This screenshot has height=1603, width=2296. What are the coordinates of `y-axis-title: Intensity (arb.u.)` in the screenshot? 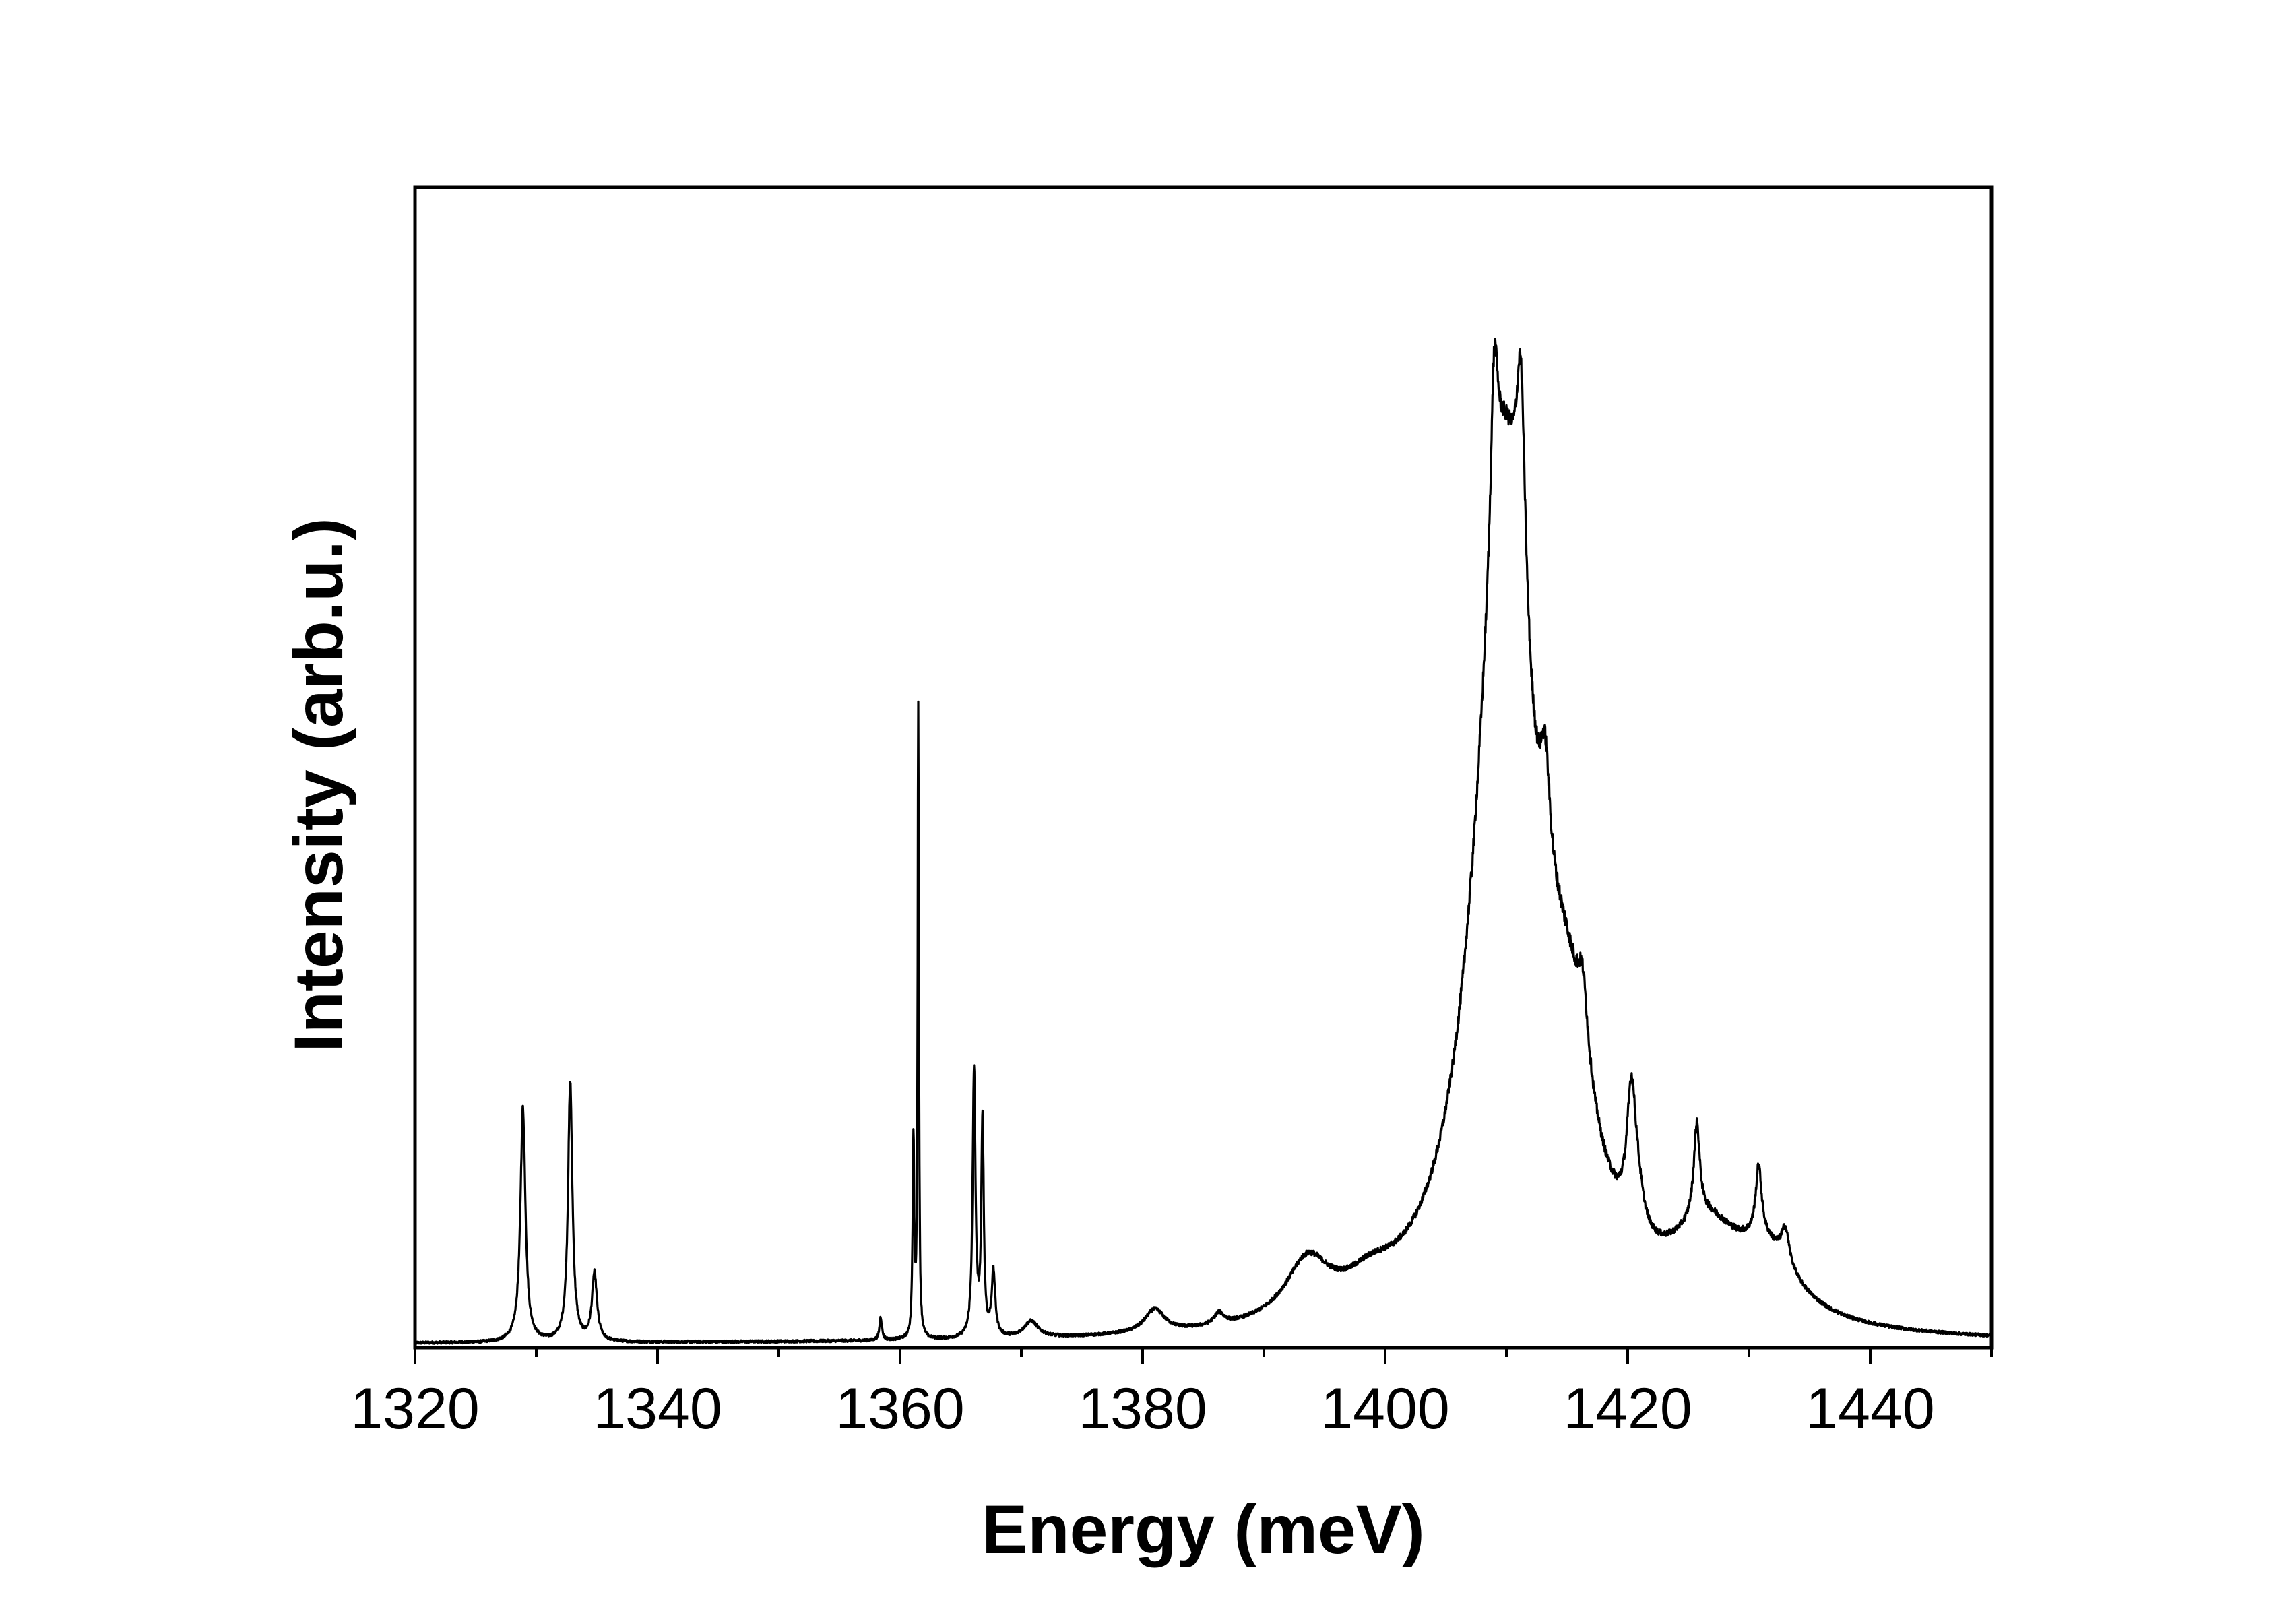 It's located at (318, 784).